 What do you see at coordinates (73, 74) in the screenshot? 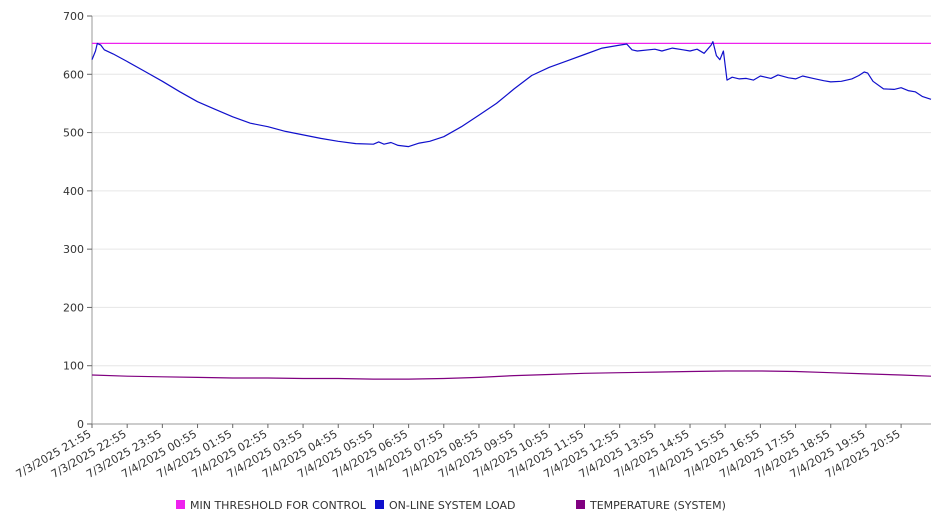
I see `y-tick-label: 600` at bounding box center [73, 74].